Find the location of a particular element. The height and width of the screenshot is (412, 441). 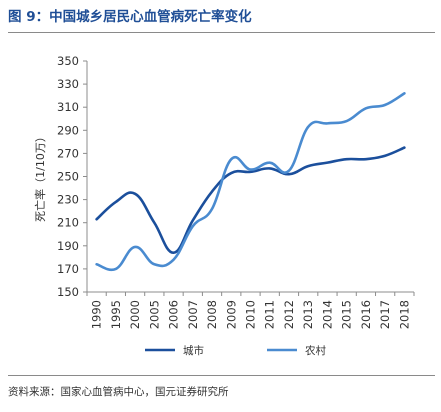

x-tick-label: 2018 is located at coordinates (404, 314).